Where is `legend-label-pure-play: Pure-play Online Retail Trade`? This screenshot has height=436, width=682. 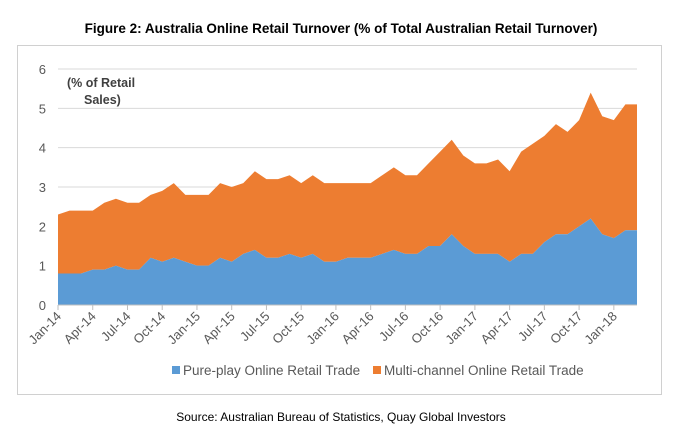
legend-label-pure-play: Pure-play Online Retail Trade is located at coordinates (271, 370).